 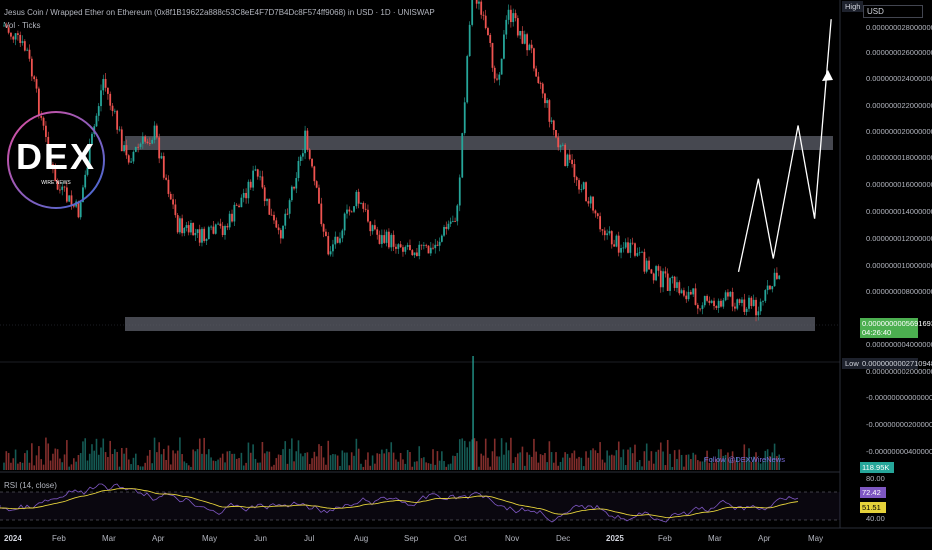 I want to click on currency-selector: USD, so click(x=893, y=11).